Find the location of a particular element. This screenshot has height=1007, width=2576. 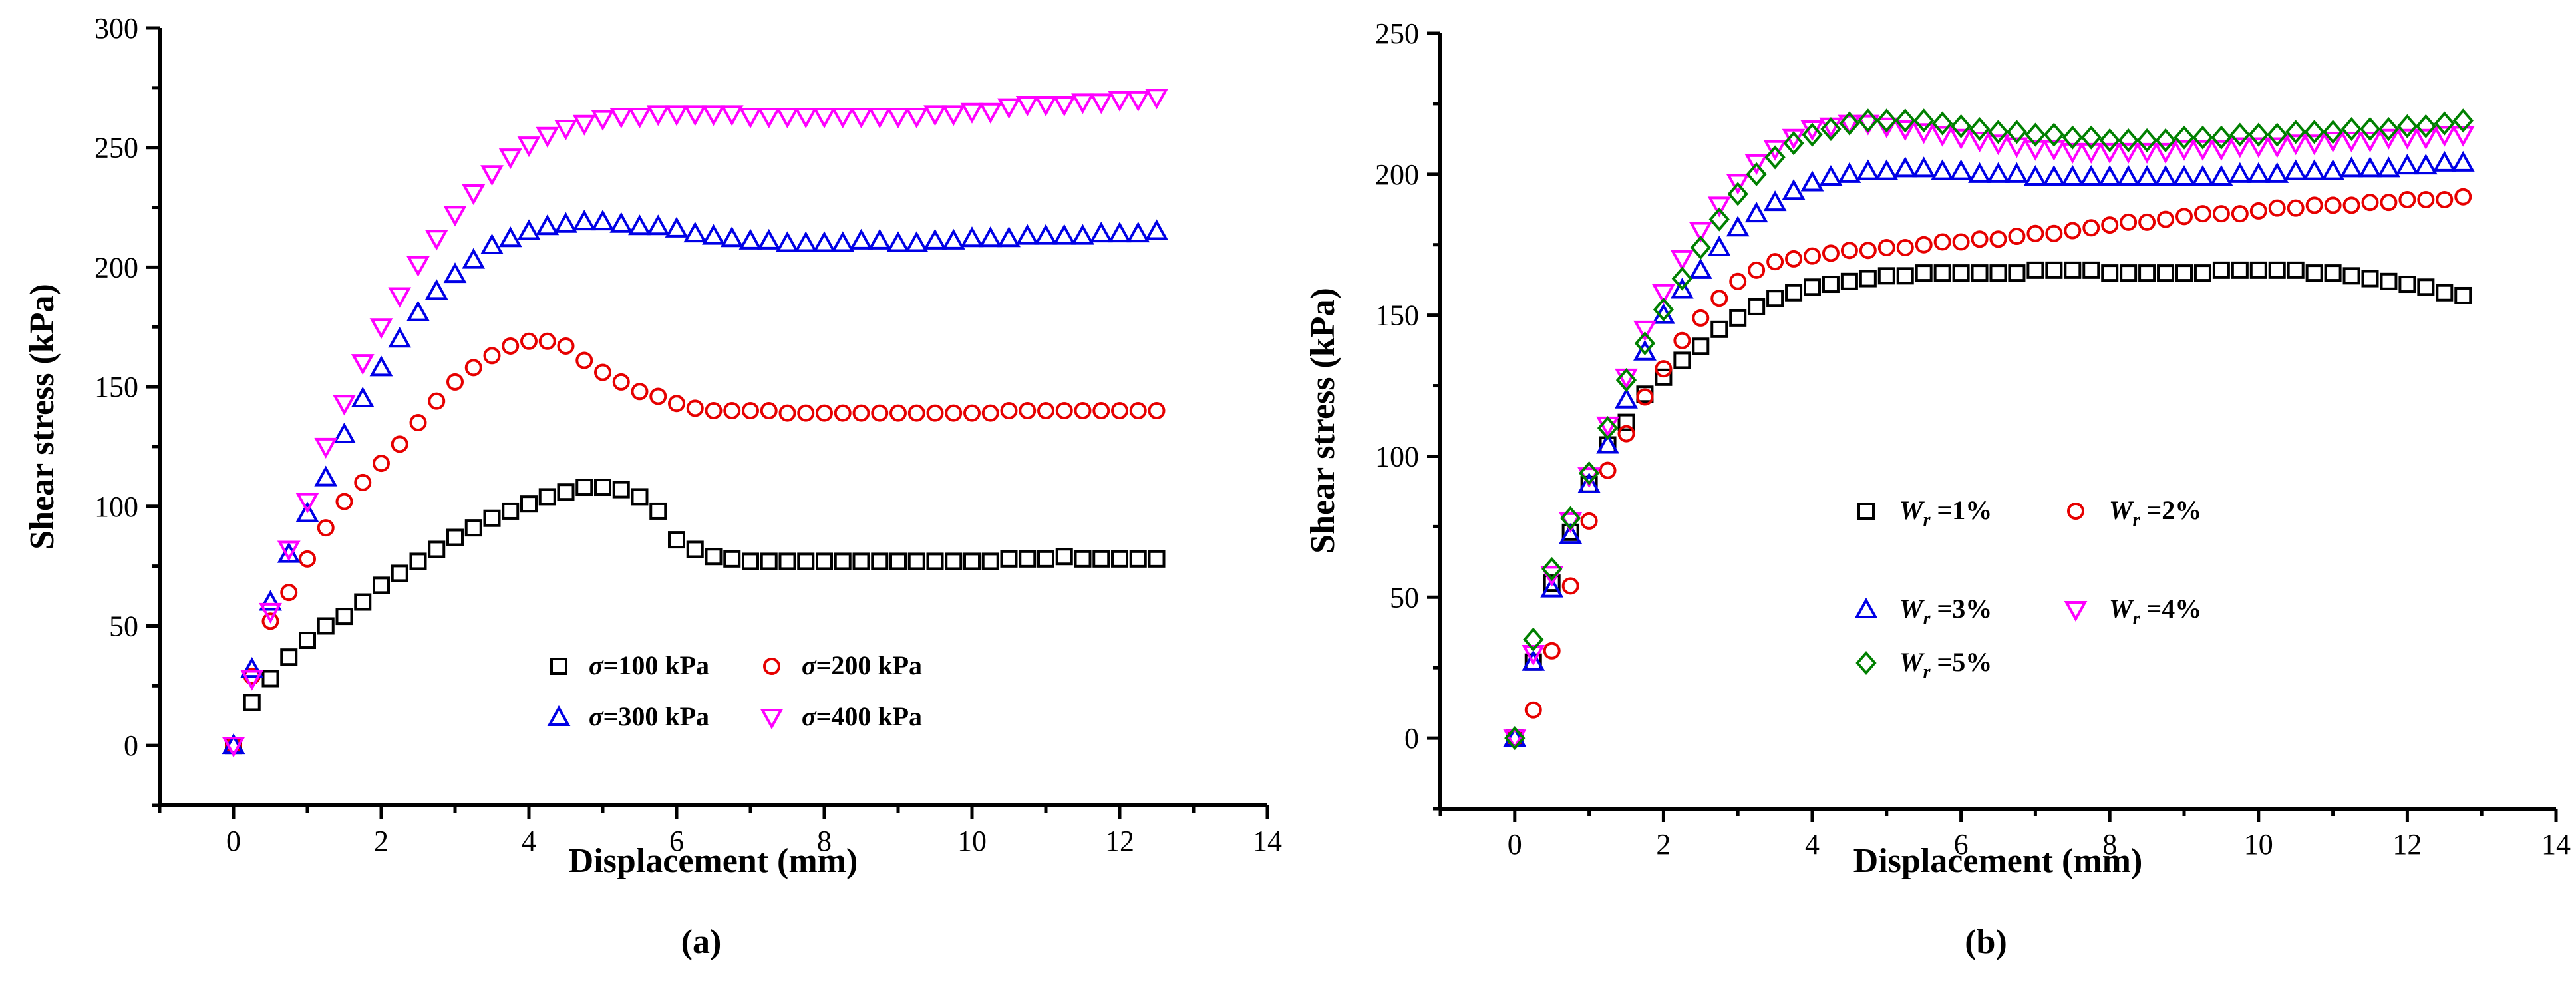

legend: Wr =1% Wr =2% Wr =3% Wr =4% Wr =5% is located at coordinates (2027, 589).